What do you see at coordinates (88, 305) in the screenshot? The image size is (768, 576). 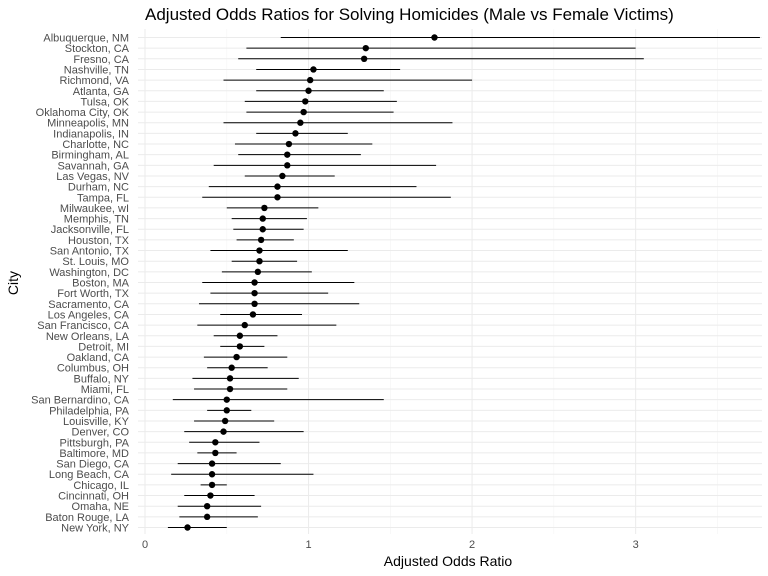 I see `y-tick-label: Sacramento, CA` at bounding box center [88, 305].